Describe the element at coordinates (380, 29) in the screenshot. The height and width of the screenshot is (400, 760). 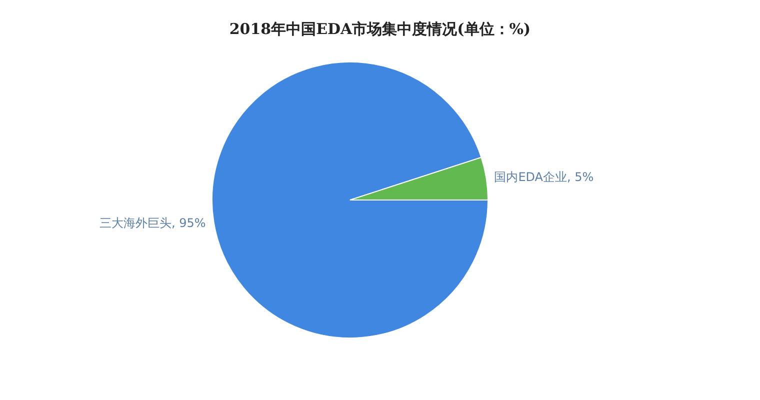
I see `chart-title: 2018年中国EDA市场集中度情况(单位：%)` at that location.